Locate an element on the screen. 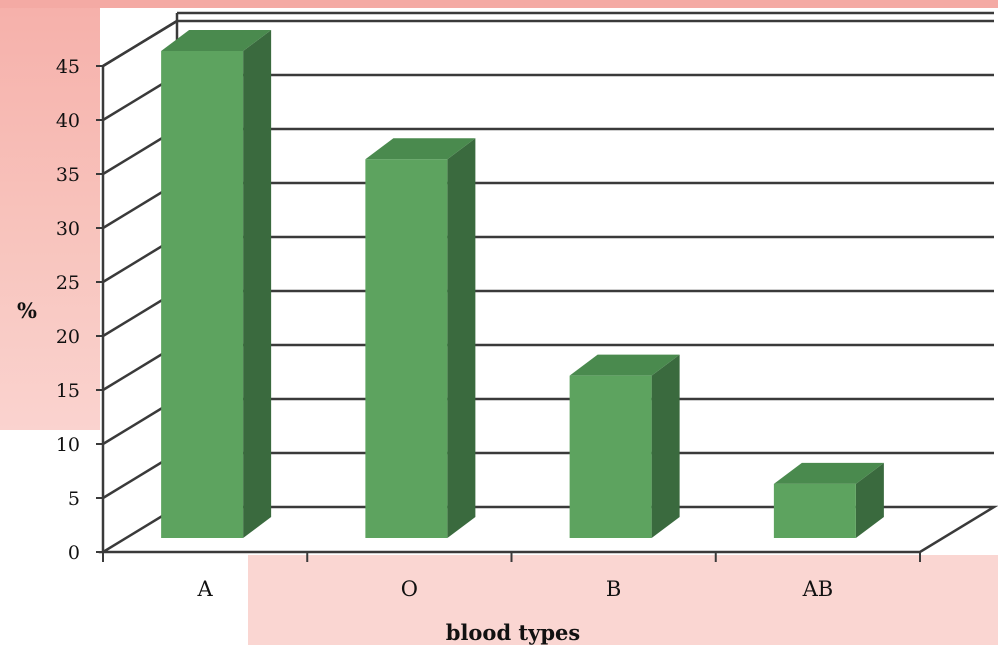  side-wall-top is located at coordinates (140, 43).